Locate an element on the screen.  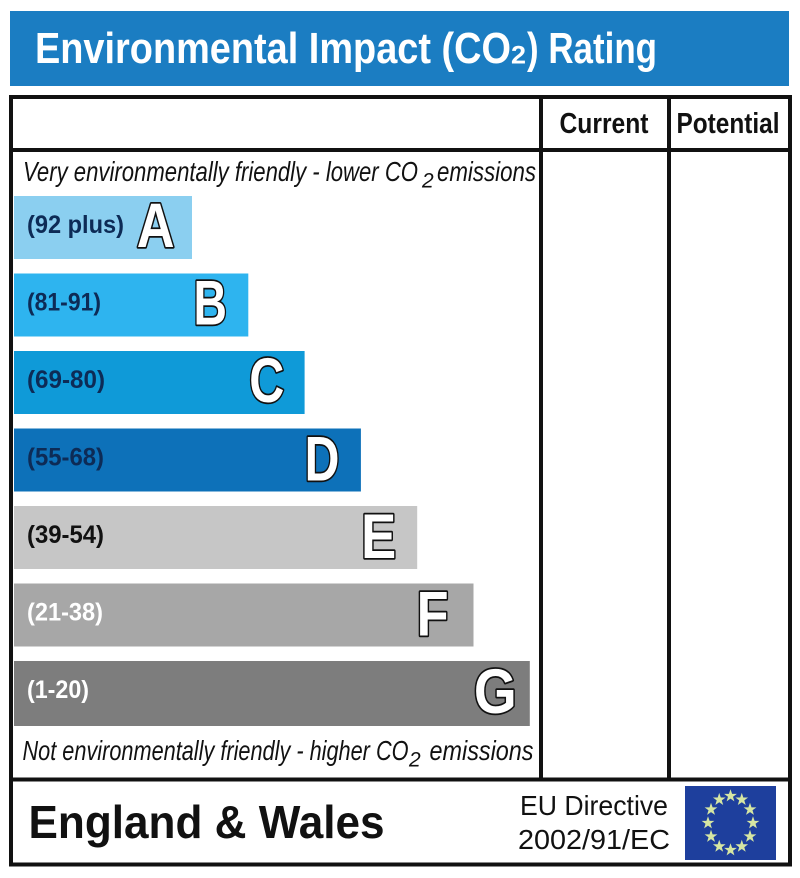
svg-text: D is located at coordinates (322, 458).